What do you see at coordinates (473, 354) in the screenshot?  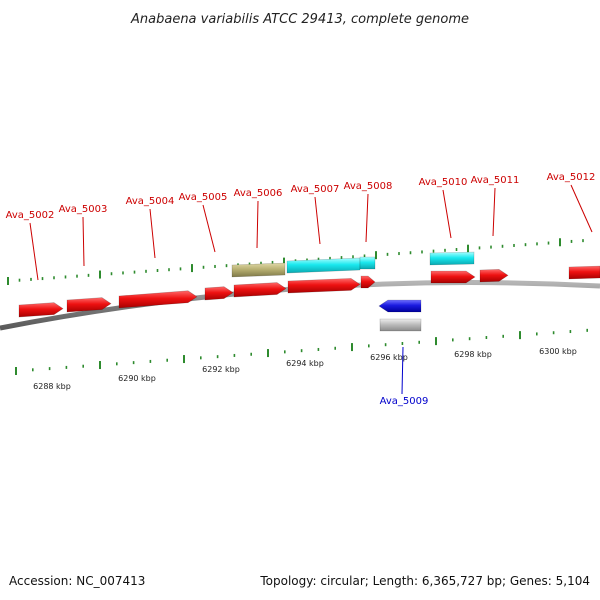 I see `kbp-label: 6298 kbp` at bounding box center [473, 354].